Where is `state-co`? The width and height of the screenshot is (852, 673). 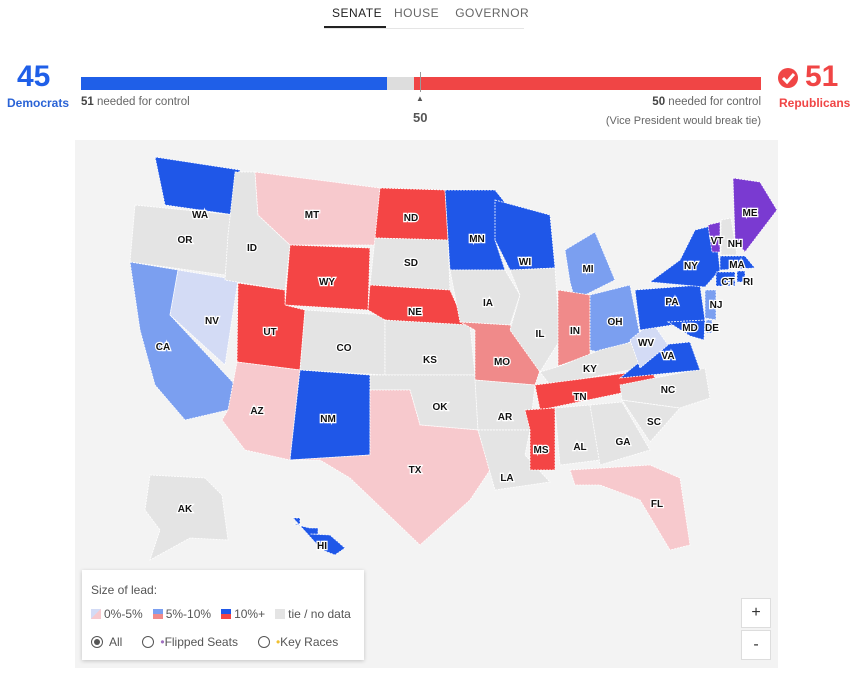 state-co is located at coordinates (342, 342).